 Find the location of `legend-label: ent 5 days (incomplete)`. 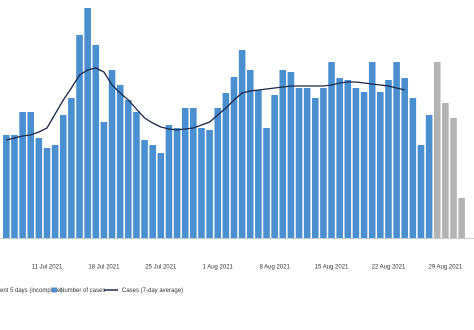

legend-label: ent 5 days (incomplete) is located at coordinates (31, 291).